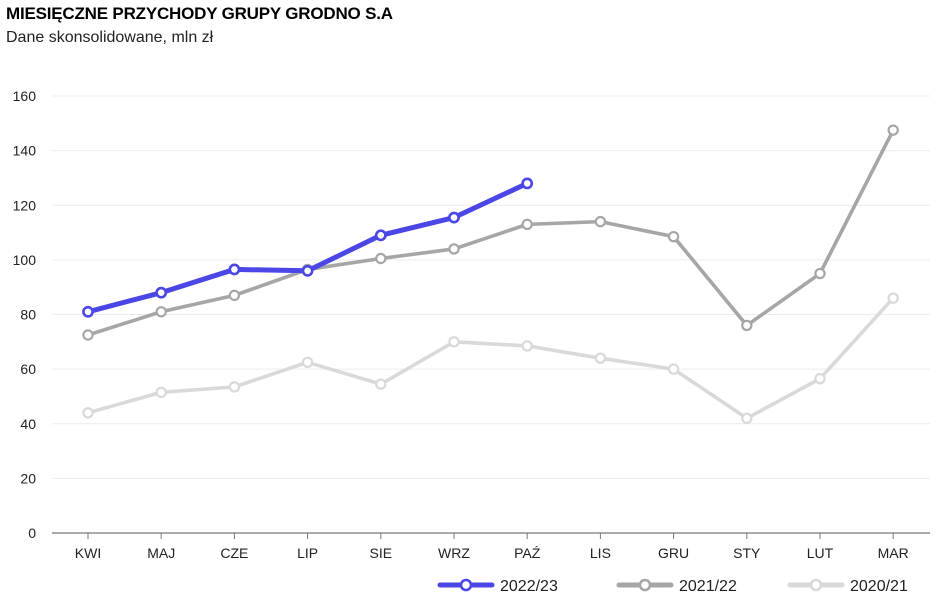 The height and width of the screenshot is (610, 950). I want to click on y-tick-label: 40, so click(28, 424).